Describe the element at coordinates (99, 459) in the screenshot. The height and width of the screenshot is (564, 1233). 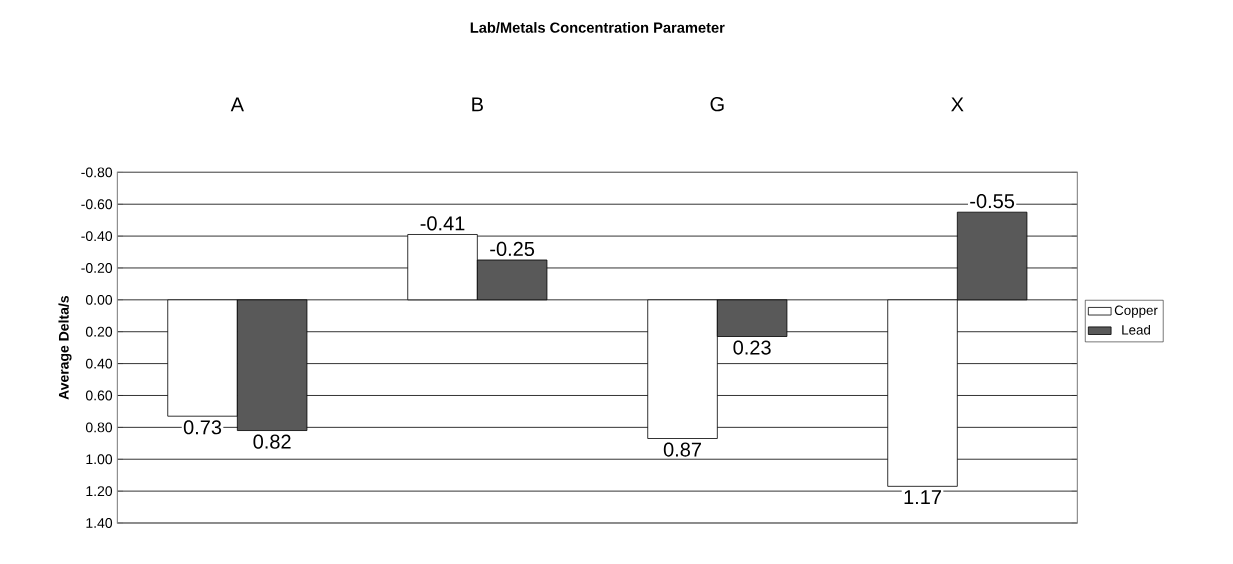
I see `y-tick-label: 1.00` at that location.